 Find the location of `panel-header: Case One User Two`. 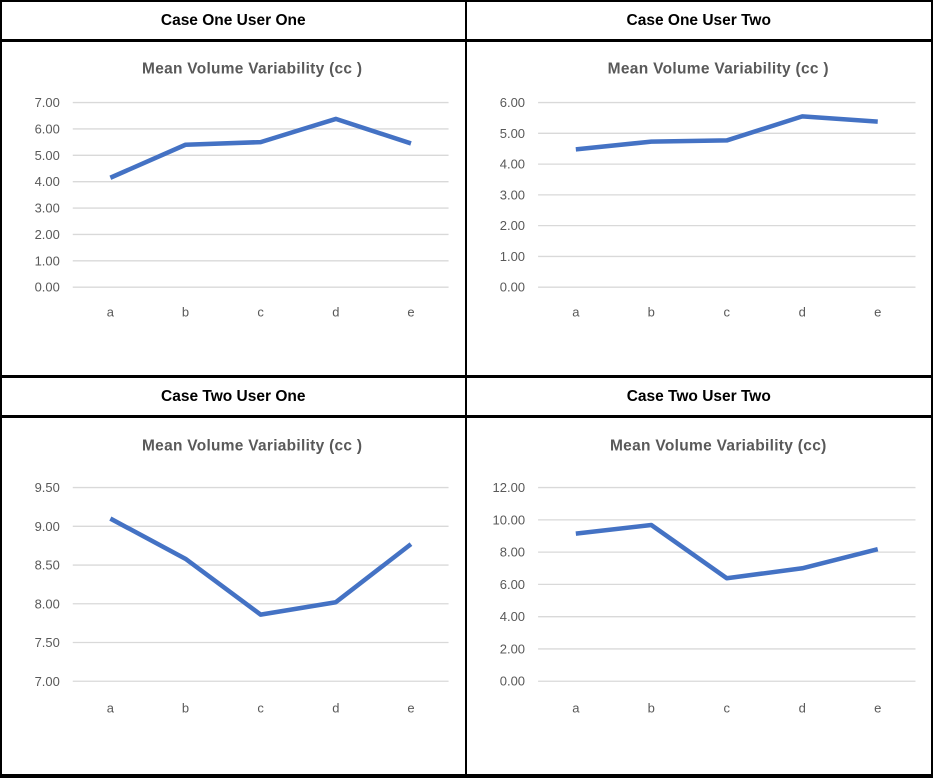

panel-header: Case One User Two is located at coordinates (698, 22).